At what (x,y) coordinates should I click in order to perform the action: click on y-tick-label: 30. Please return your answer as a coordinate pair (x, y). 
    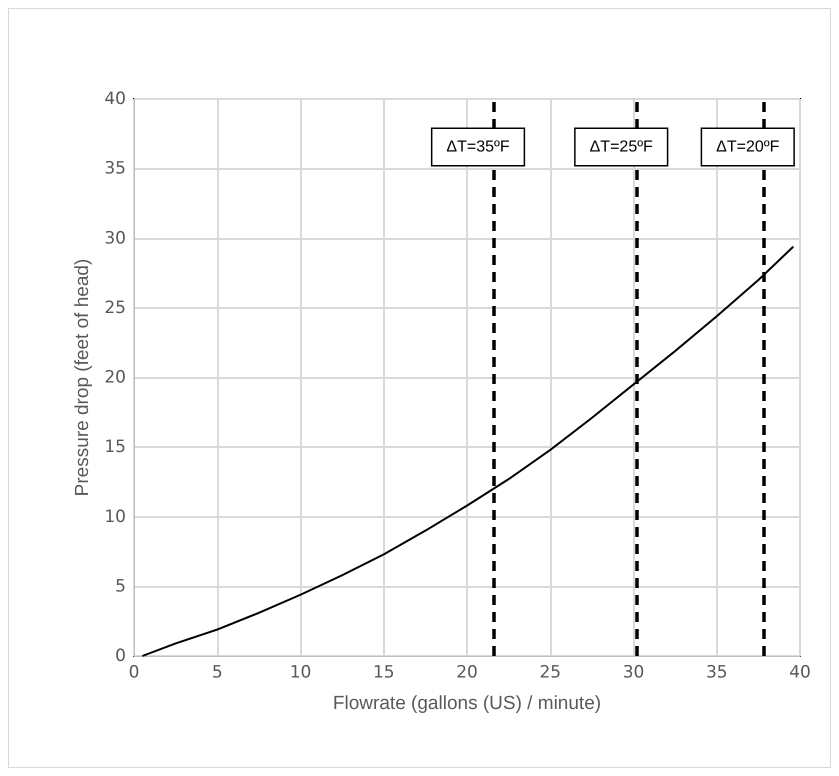
    Looking at the image, I should click on (115, 238).